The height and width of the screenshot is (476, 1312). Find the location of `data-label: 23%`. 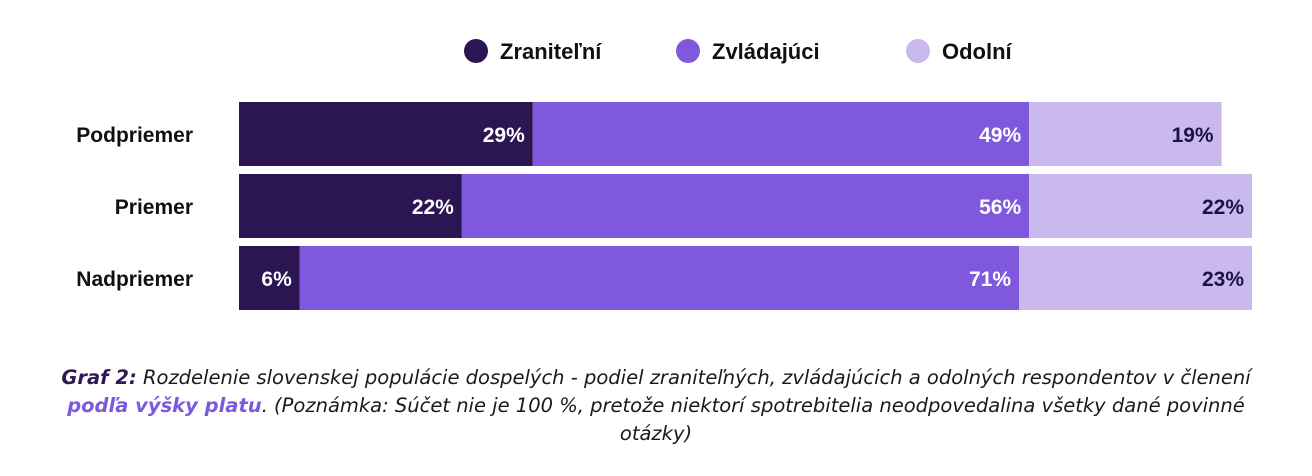

data-label: 23% is located at coordinates (1223, 279).